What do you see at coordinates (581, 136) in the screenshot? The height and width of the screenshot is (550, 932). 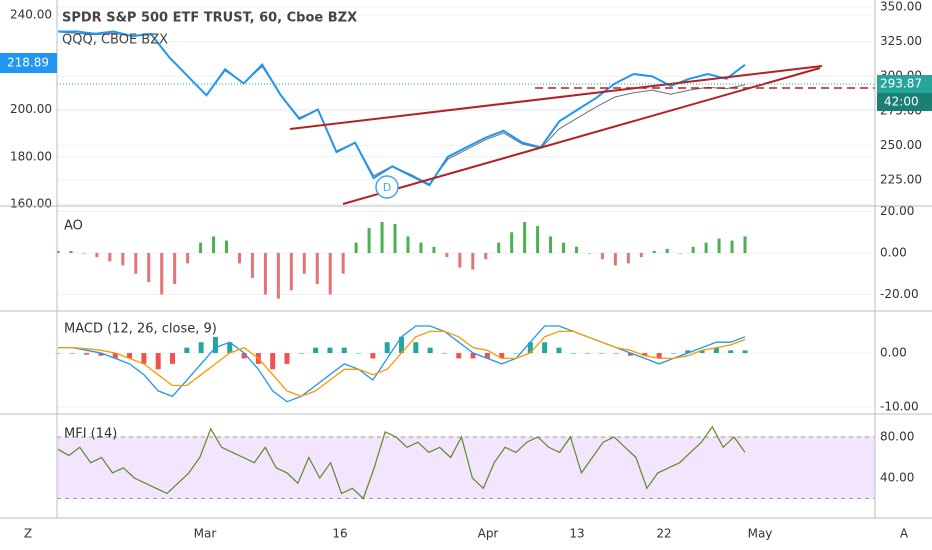 I see `trend-line` at bounding box center [581, 136].